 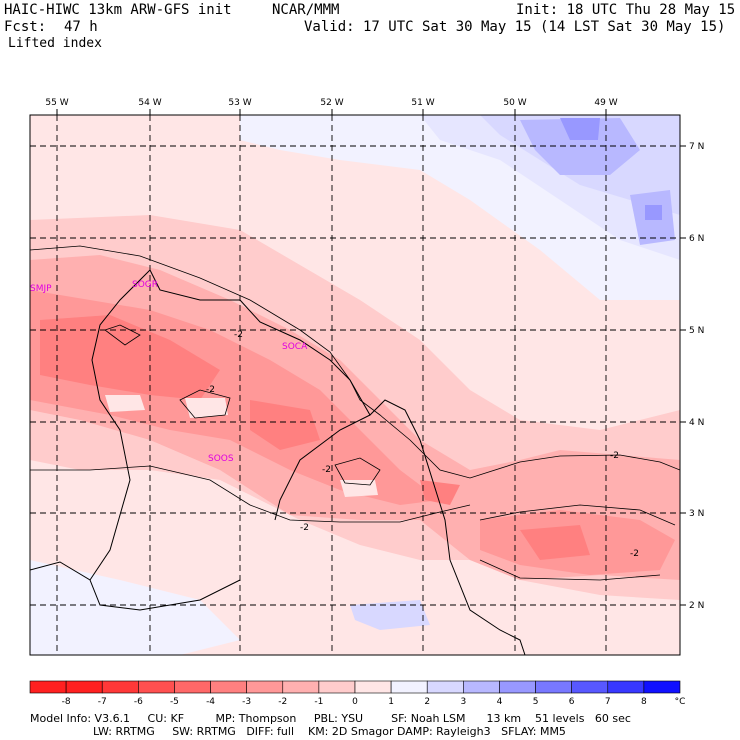 What do you see at coordinates (102, 702) in the screenshot?
I see `colorbar-tick: -7` at bounding box center [102, 702].